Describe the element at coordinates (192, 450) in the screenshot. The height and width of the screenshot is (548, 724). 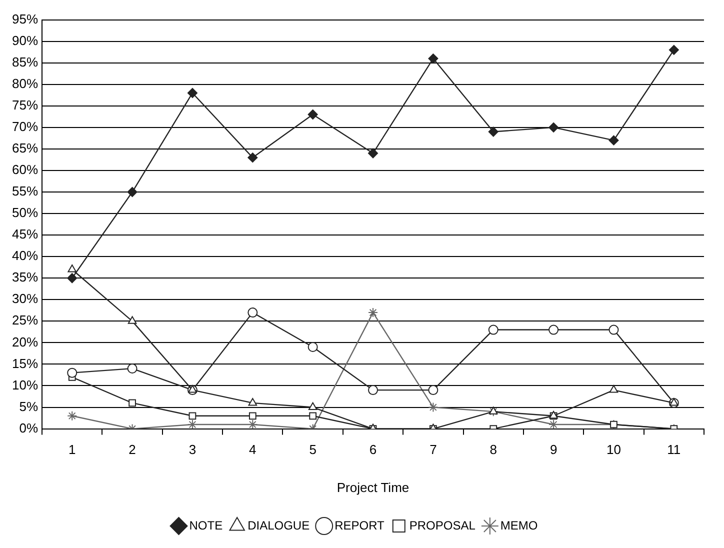
I see `x-tick-label: 3` at that location.